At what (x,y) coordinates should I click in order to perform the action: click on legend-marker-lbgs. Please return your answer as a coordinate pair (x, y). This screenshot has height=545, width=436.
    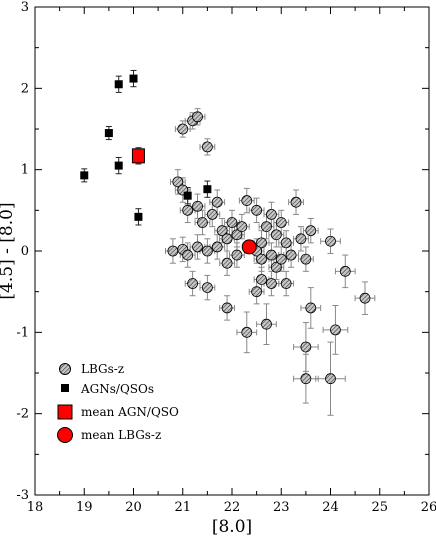
    Looking at the image, I should click on (65, 369).